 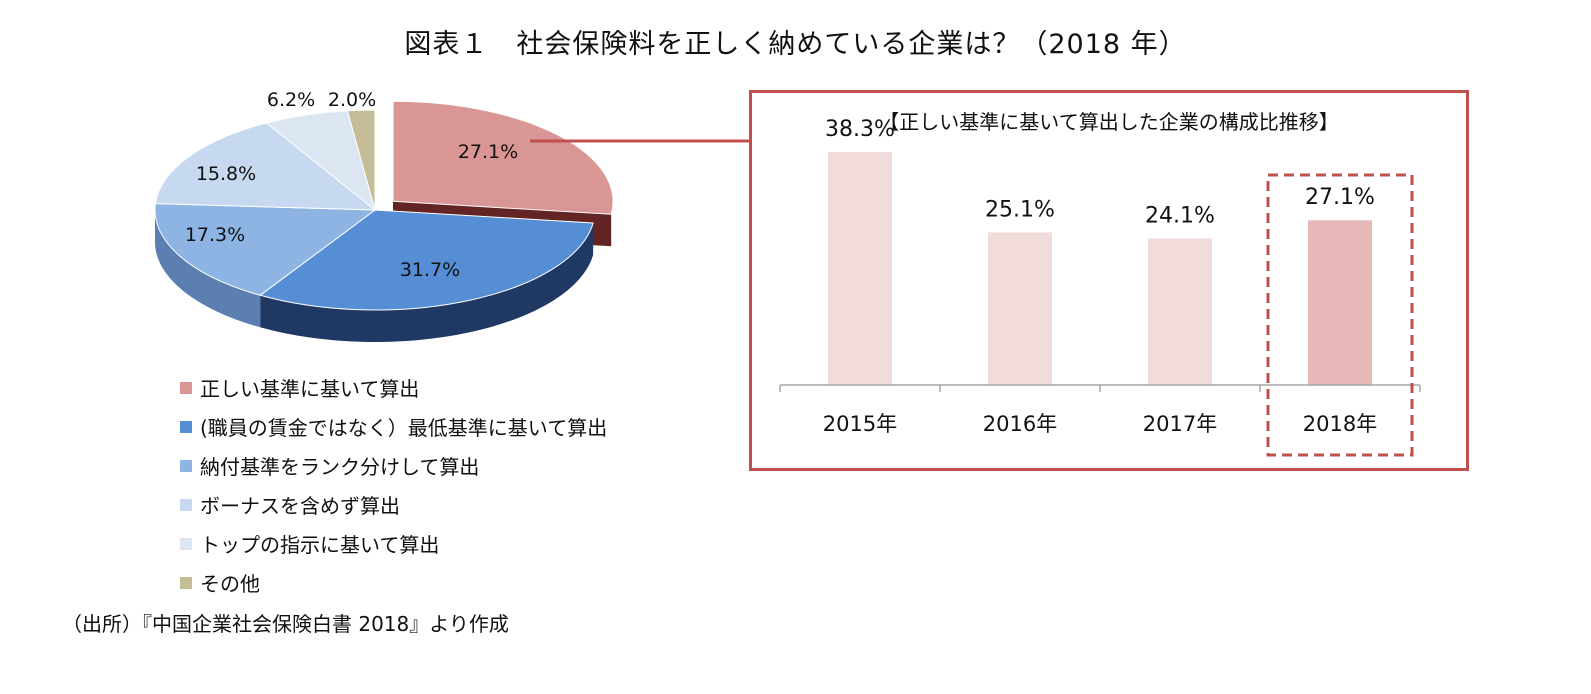 I want to click on bar-value-label-0: 38.3%, so click(x=860, y=129).